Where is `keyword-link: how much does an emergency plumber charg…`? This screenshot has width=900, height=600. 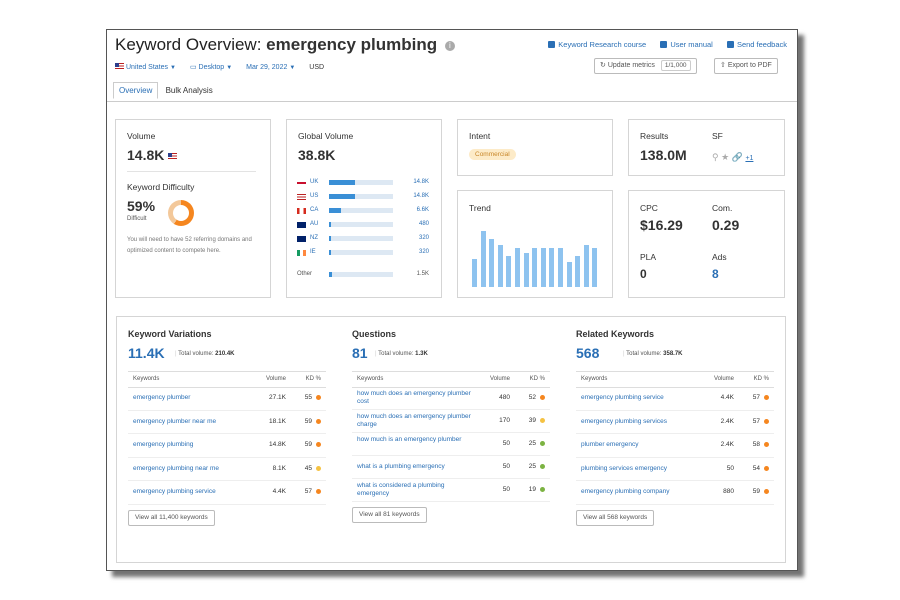
keyword-link: how much does an emergency plumber charg… is located at coordinates (414, 420).